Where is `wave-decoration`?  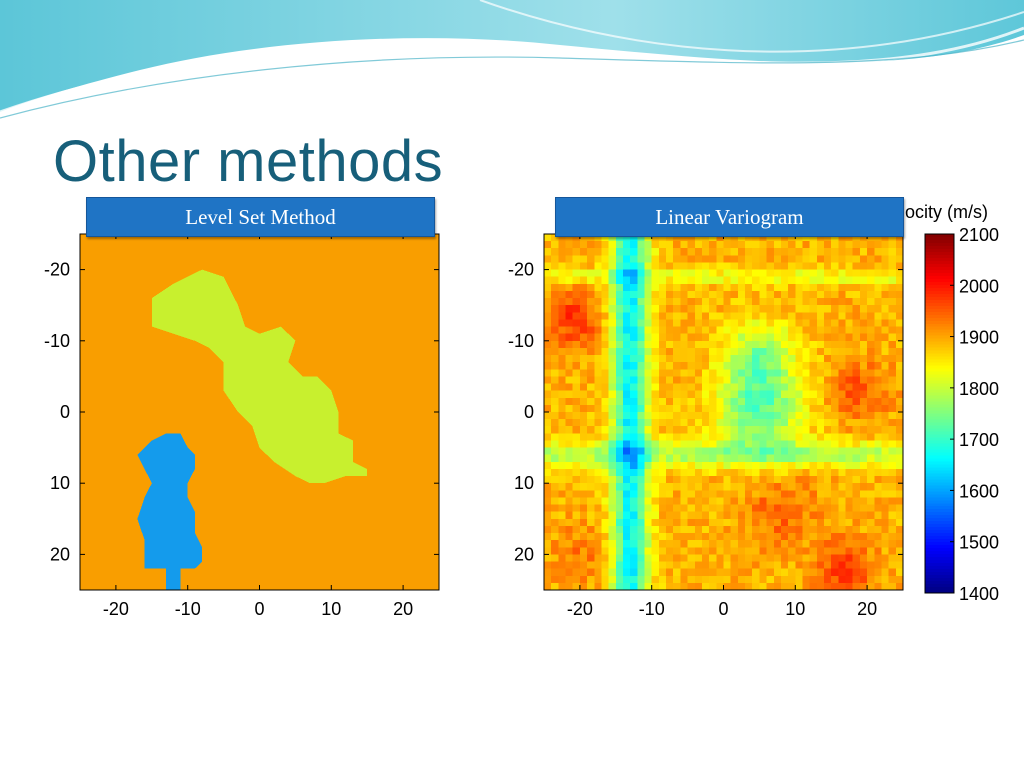 wave-decoration is located at coordinates (512, 56).